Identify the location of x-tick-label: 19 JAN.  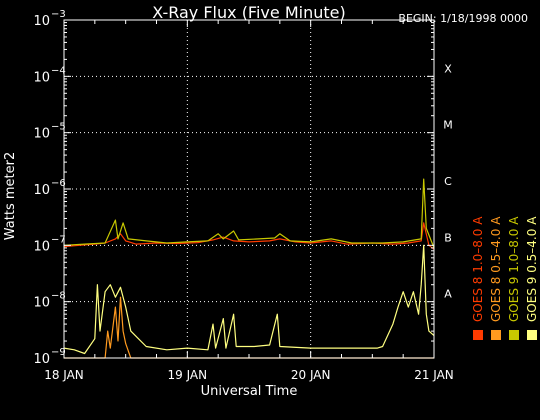
(188, 375).